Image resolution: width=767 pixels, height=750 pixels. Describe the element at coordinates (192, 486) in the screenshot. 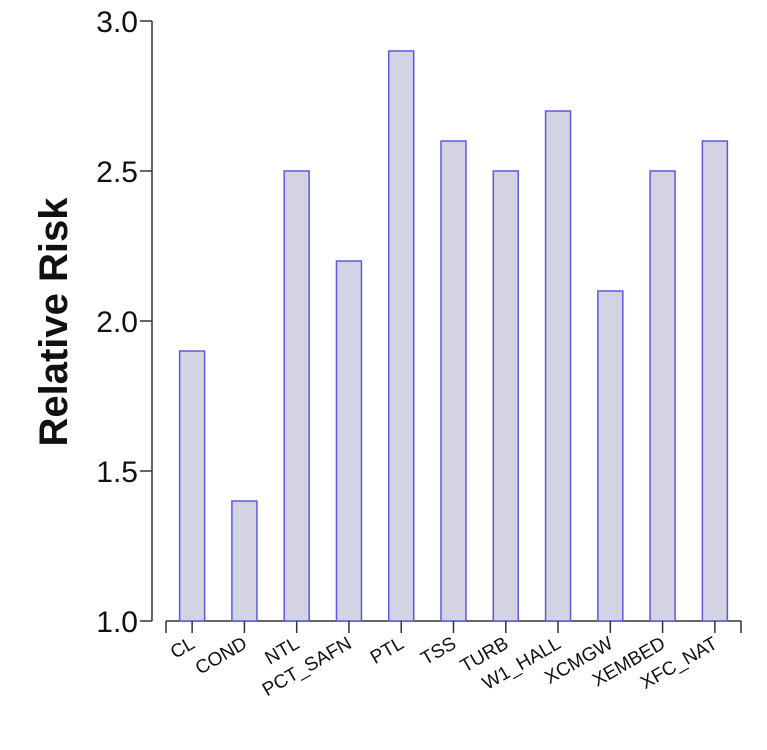

I see `bar-cl` at that location.